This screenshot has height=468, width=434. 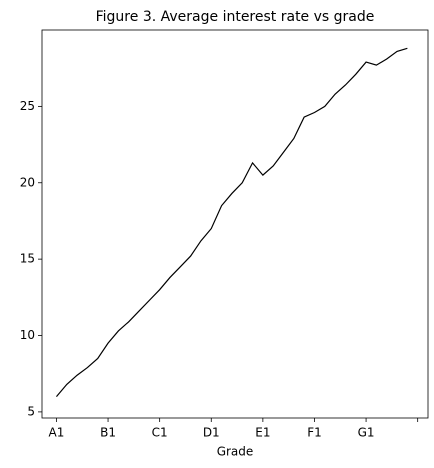 What do you see at coordinates (57, 433) in the screenshot?
I see `x-tick-label: A1` at bounding box center [57, 433].